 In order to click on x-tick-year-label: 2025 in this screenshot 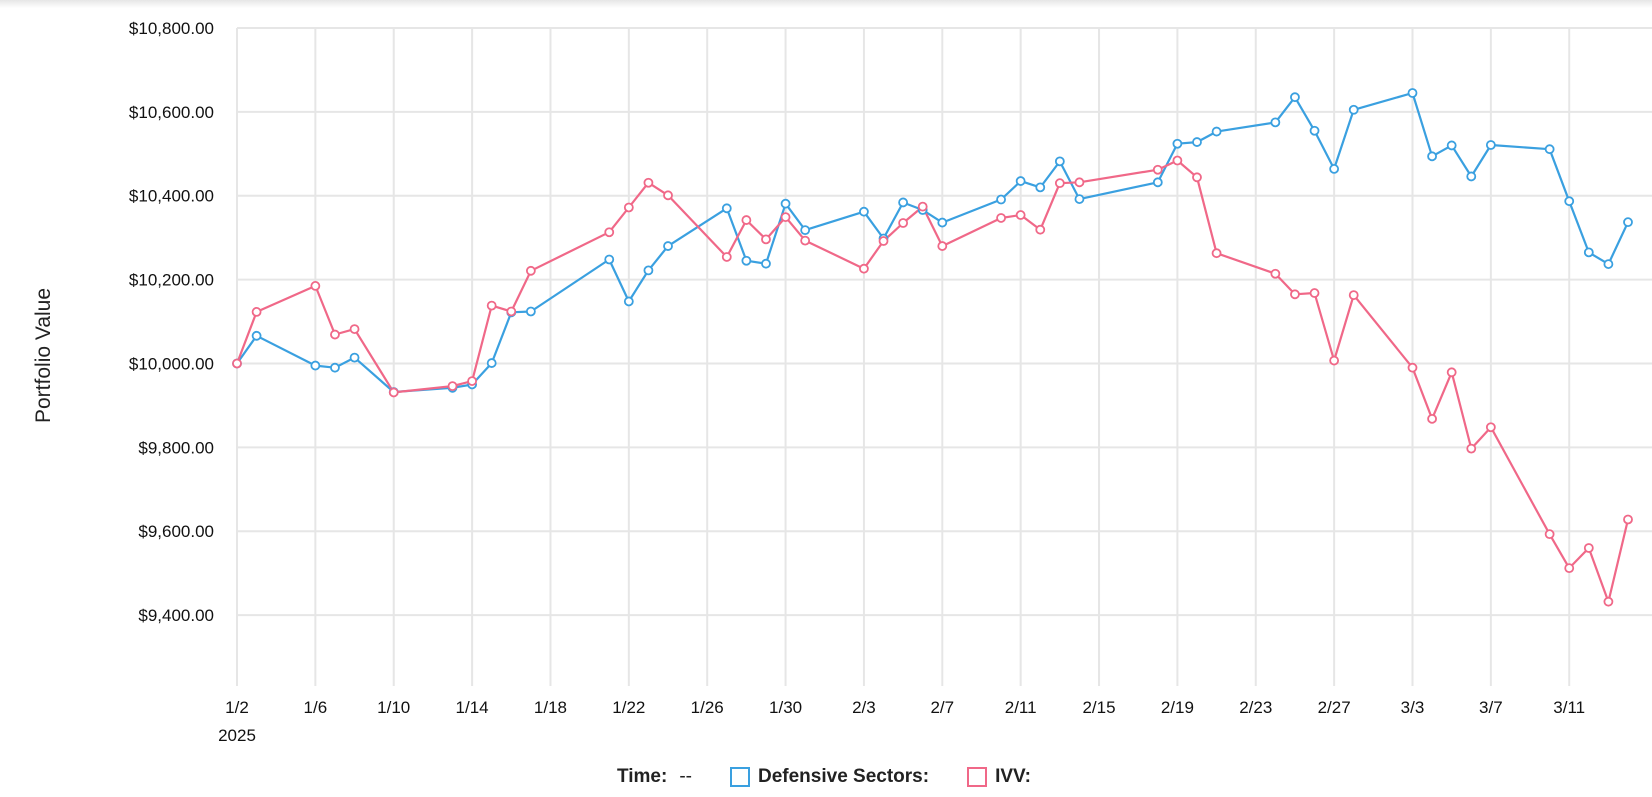, I will do `click(237, 735)`.